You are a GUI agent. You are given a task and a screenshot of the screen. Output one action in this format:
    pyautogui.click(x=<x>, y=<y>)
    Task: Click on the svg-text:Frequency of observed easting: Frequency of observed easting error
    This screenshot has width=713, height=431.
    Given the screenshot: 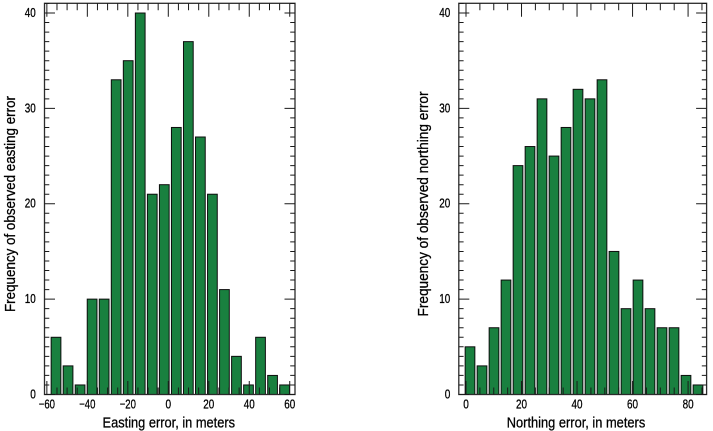 What is the action you would take?
    pyautogui.click(x=11, y=204)
    